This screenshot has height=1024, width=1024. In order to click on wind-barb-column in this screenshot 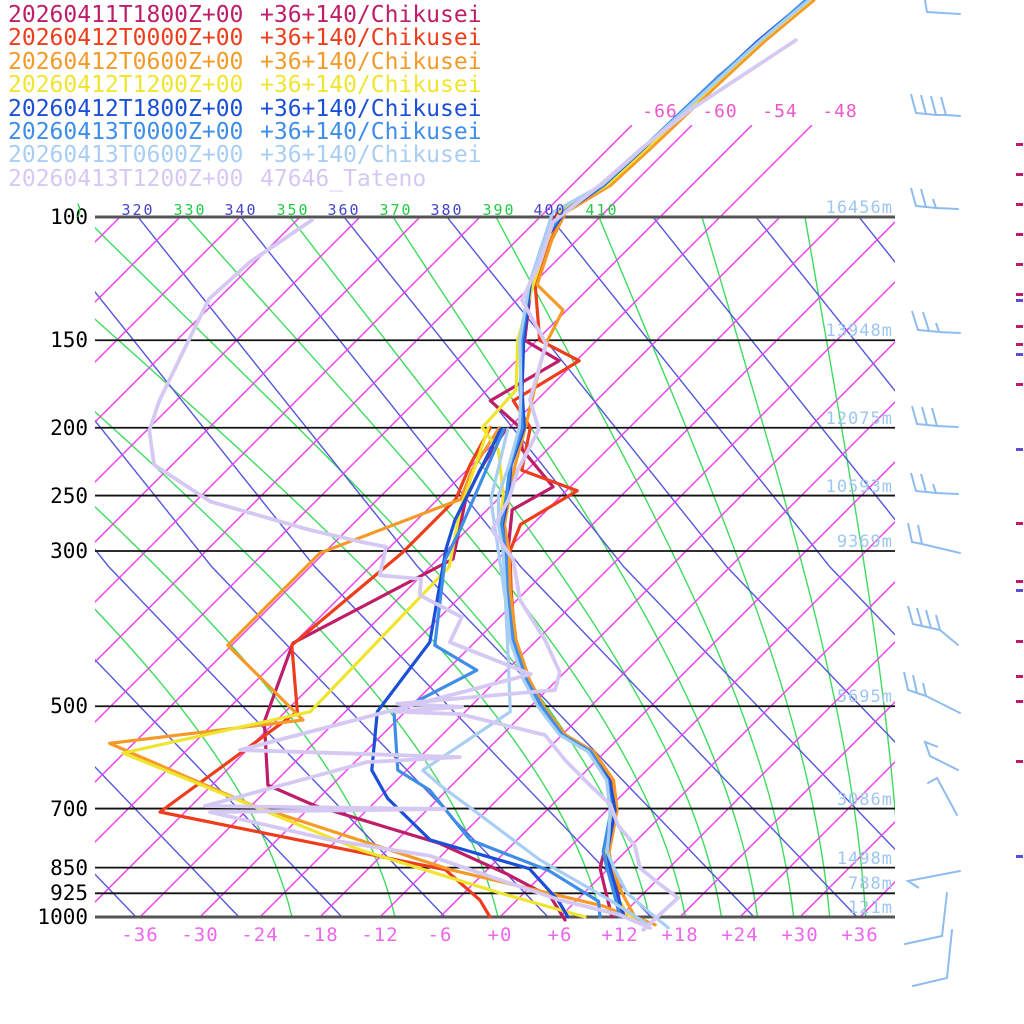, I will do `click(932, 493)`.